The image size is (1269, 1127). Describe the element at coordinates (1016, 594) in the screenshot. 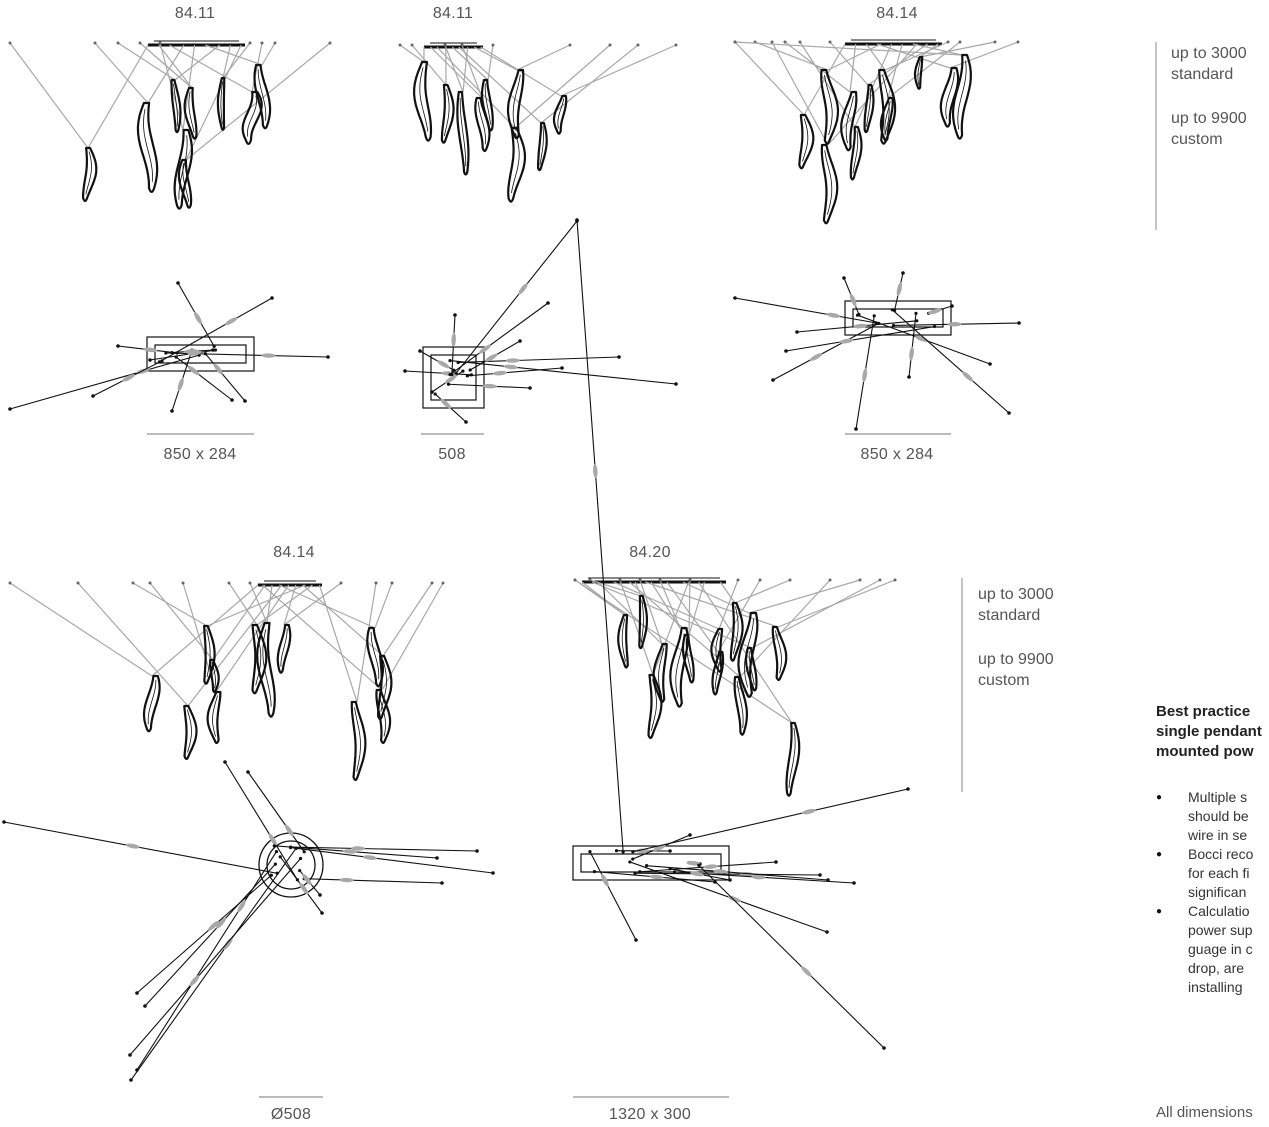

I see `standard-drop-value: up to 3000` at that location.